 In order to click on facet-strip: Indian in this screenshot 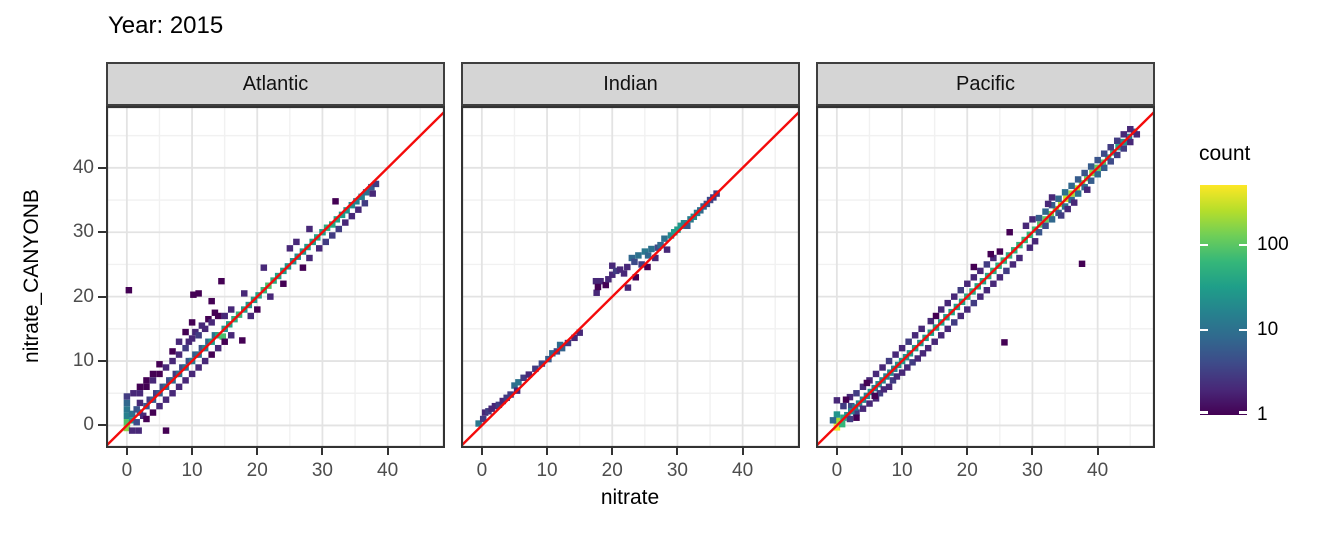, I will do `click(630, 84)`.